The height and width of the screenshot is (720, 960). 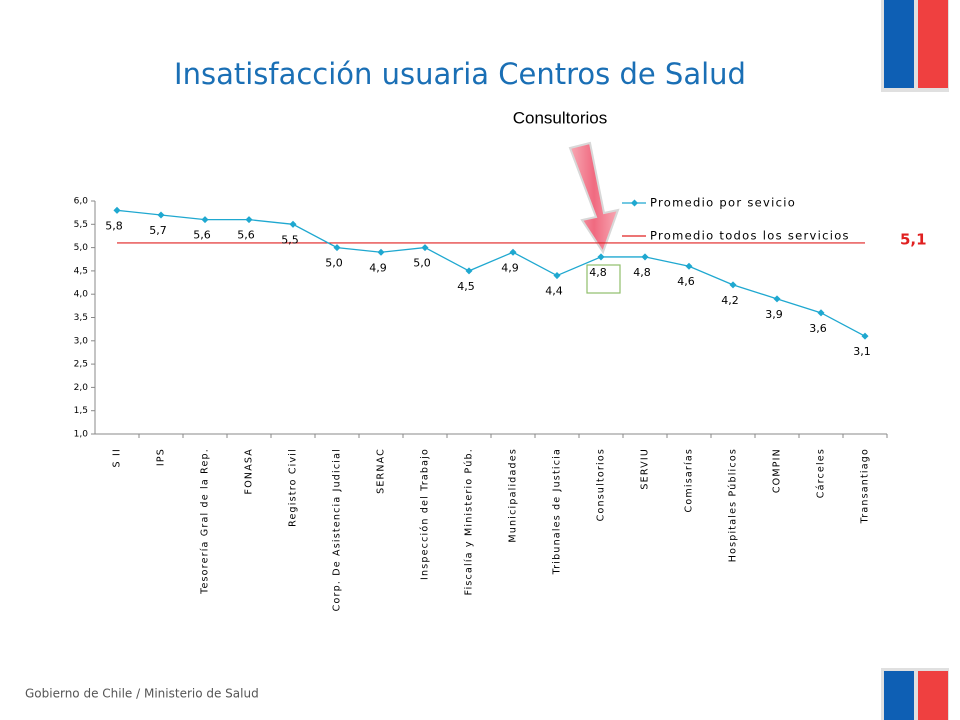 What do you see at coordinates (142, 694) in the screenshot?
I see `footer: Gobierno de Chile / Ministerio de Salud` at bounding box center [142, 694].